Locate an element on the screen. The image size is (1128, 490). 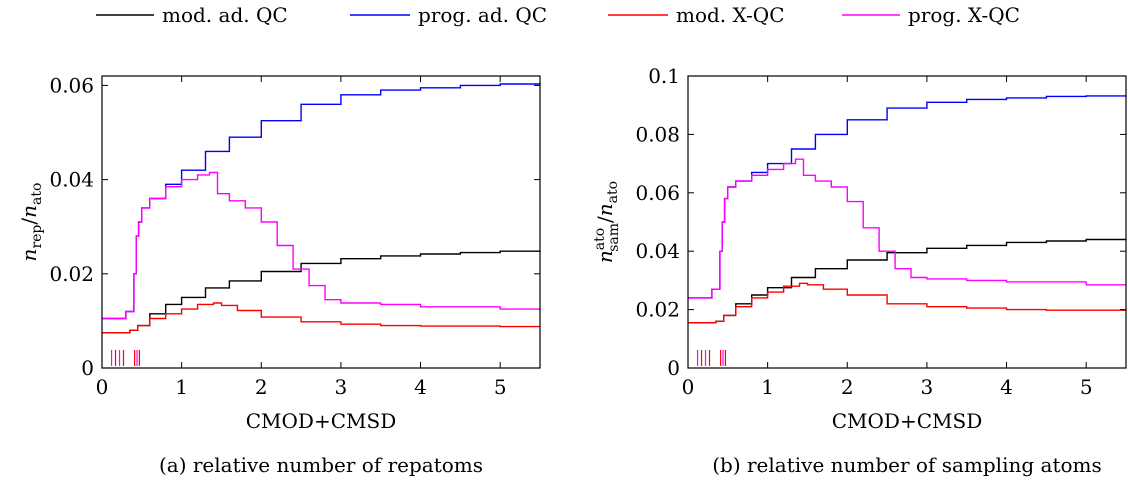
chart-sampling-atoms-caption: (b) relative number of sampling atoms is located at coordinates (907, 465).